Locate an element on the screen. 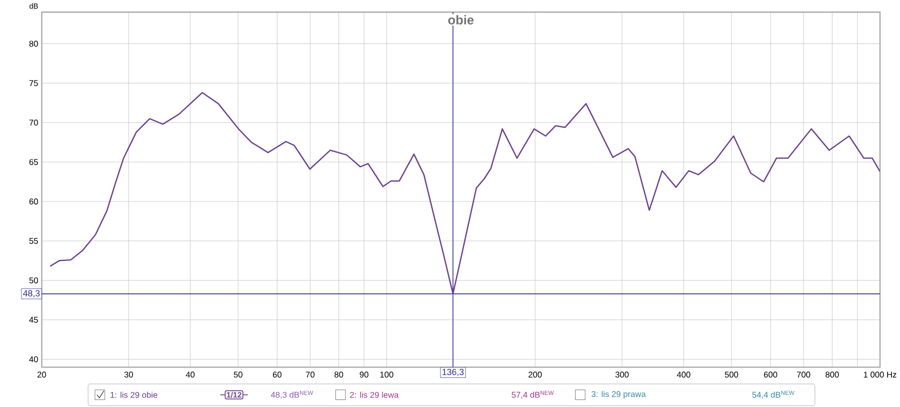 The image size is (900, 407). text: 48,3 dB$^{NEW}$ is located at coordinates (292, 395).